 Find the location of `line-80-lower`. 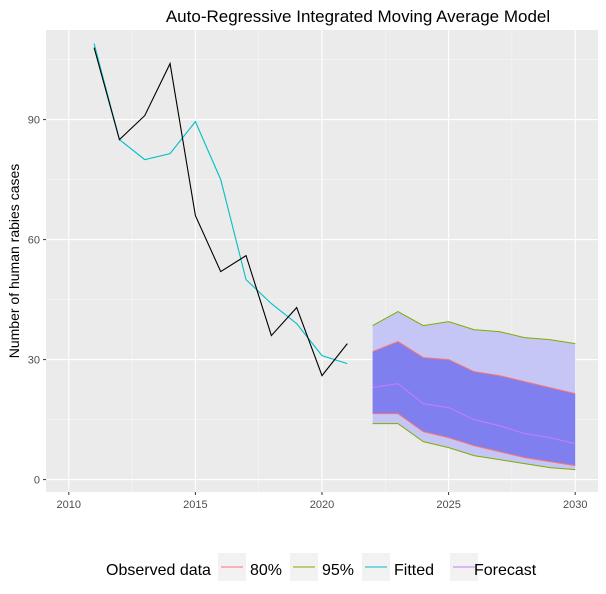

line-80-lower is located at coordinates (474, 440).